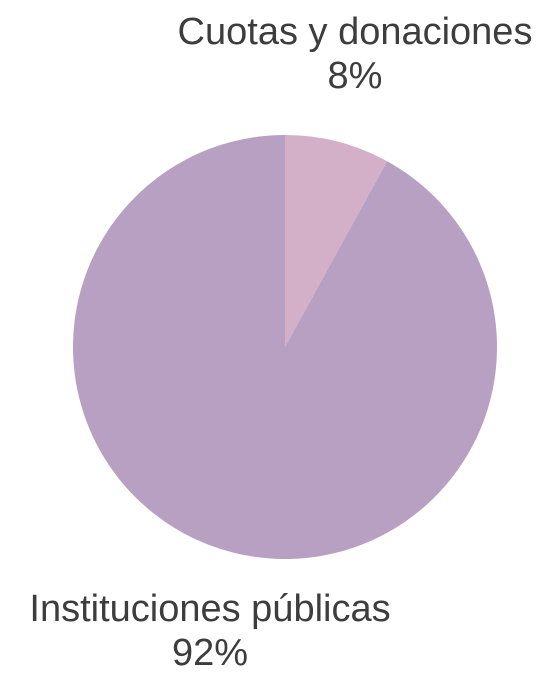 This screenshot has width=555, height=681. What do you see at coordinates (210, 609) in the screenshot?
I see `slice-label-instituciones-name: Instituciones públicas` at bounding box center [210, 609].